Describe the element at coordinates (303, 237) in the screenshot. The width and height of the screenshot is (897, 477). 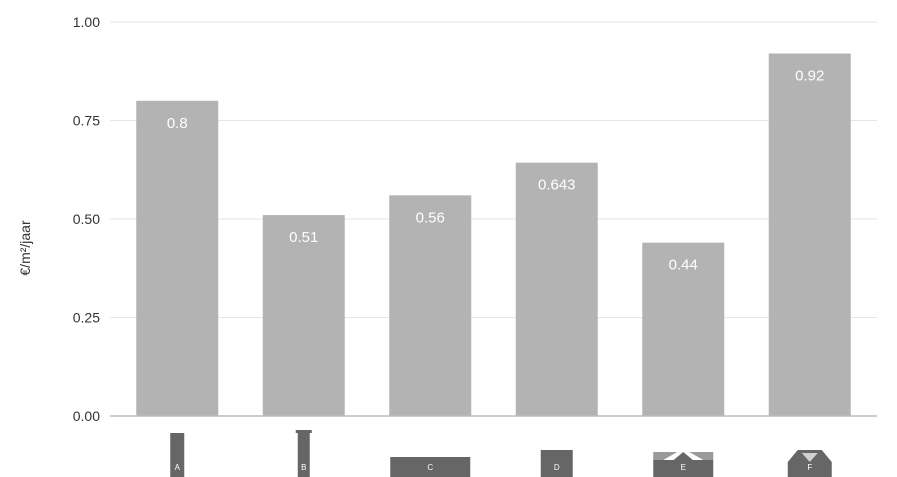
I see `bar-value-label: 0.51` at that location.